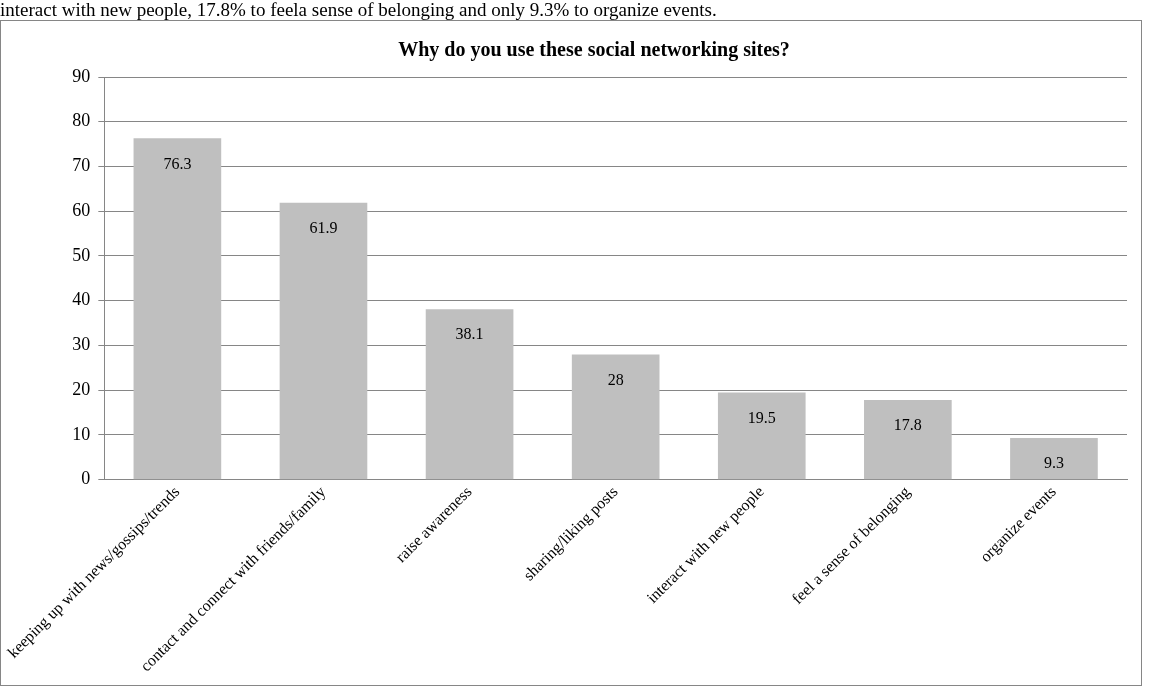  Describe the element at coordinates (86, 478) in the screenshot. I see `y-tick-label: 0` at that location.